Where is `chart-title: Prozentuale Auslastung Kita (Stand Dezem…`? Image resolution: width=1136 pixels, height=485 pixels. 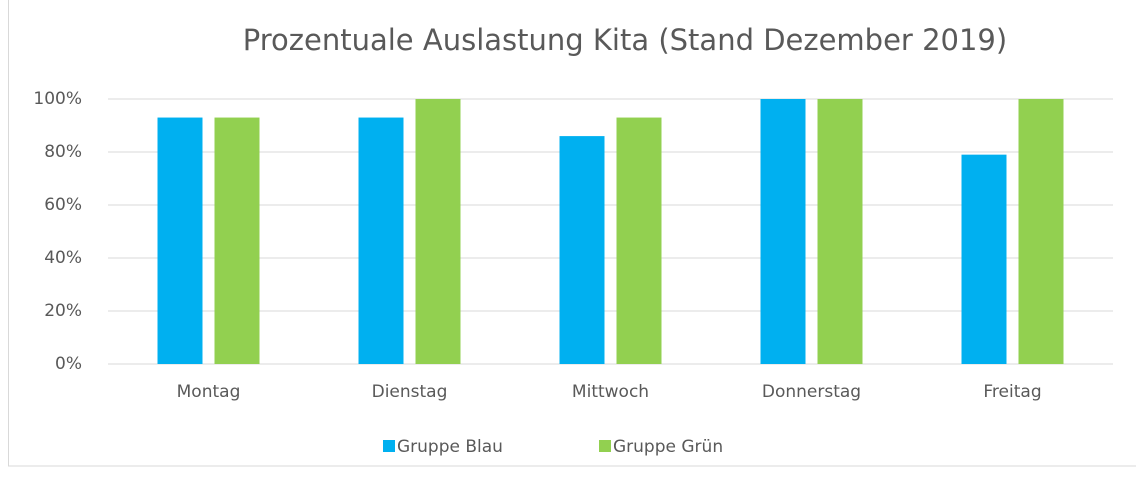
chart-title: Prozentuale Auslastung Kita (Stand Dezem… is located at coordinates (625, 40).